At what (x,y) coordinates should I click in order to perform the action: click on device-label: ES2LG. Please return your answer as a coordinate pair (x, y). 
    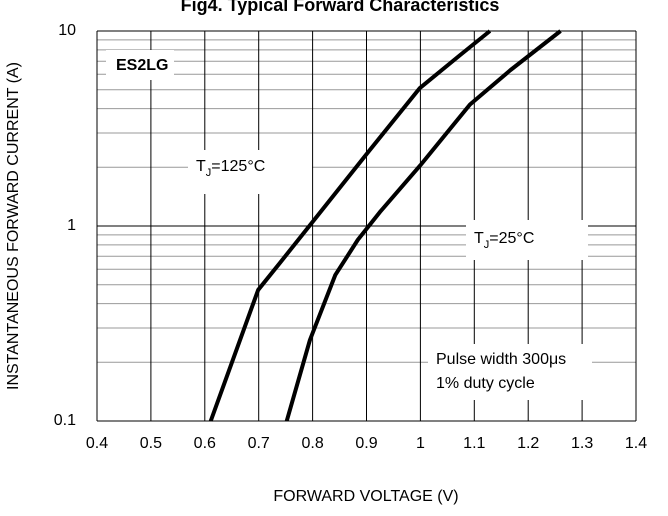
    Looking at the image, I should click on (142, 65).